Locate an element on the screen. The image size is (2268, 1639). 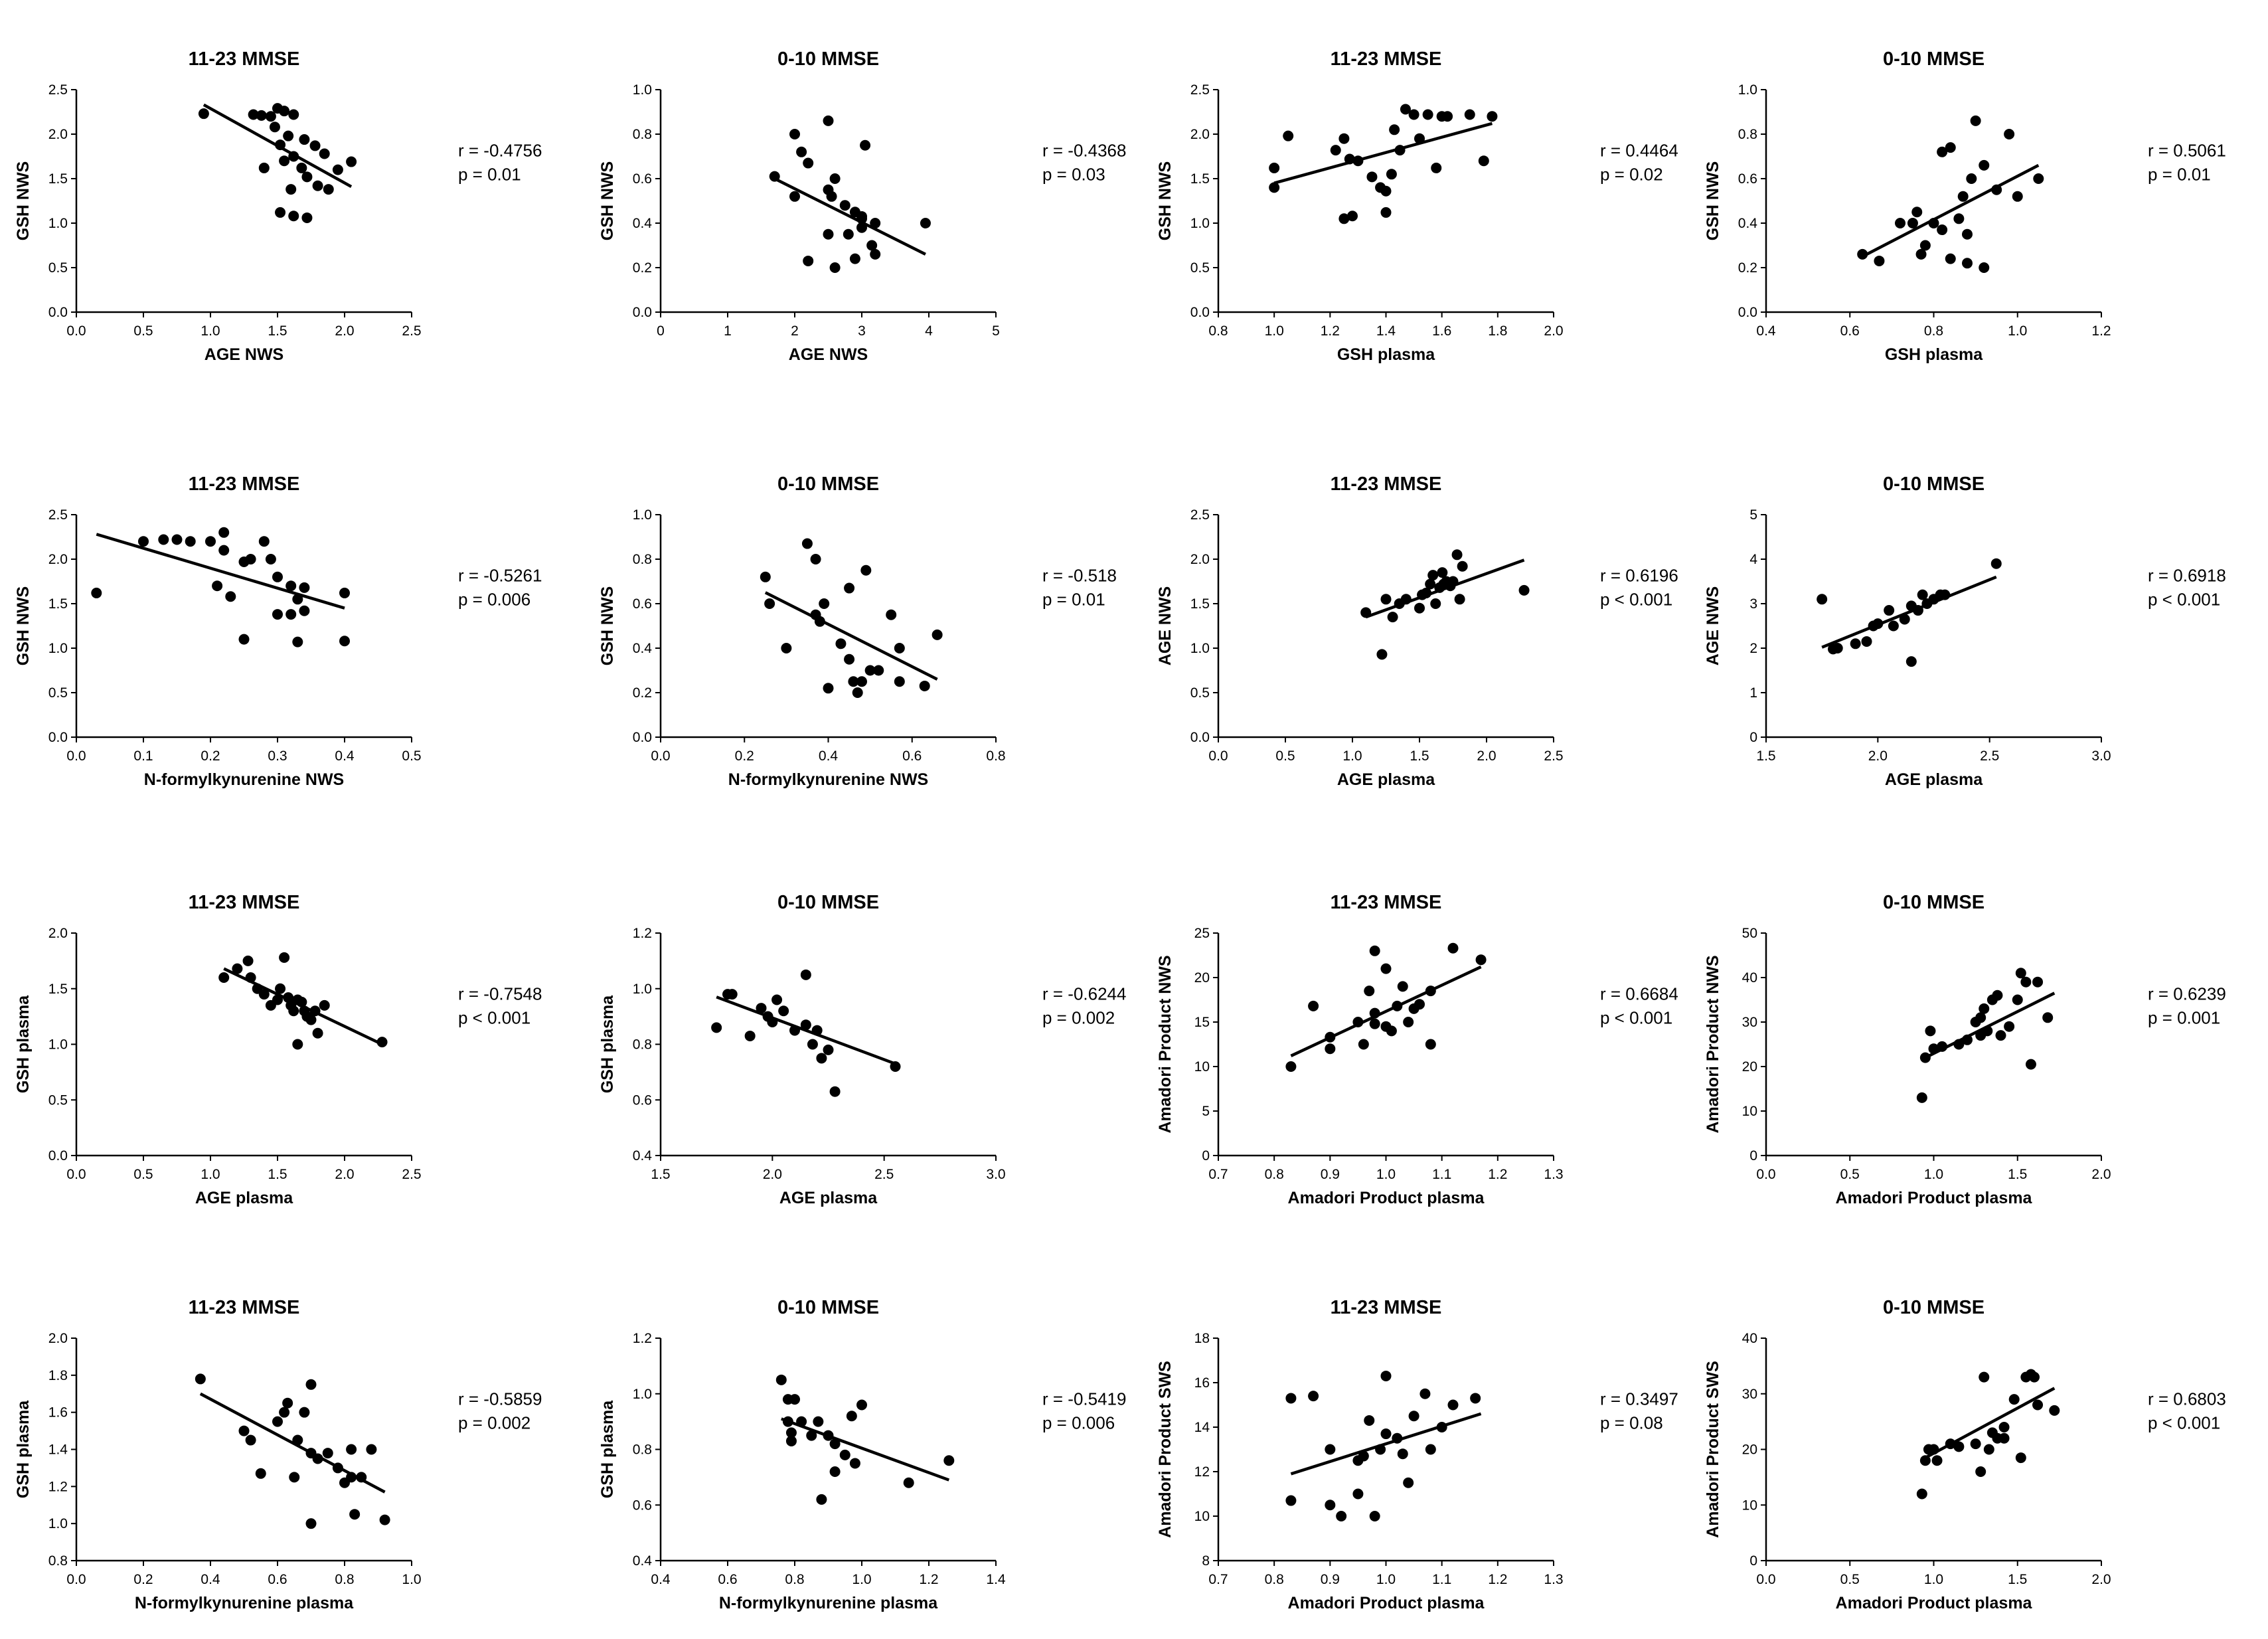
y-tick-label: 14 is located at coordinates (1202, 1427).